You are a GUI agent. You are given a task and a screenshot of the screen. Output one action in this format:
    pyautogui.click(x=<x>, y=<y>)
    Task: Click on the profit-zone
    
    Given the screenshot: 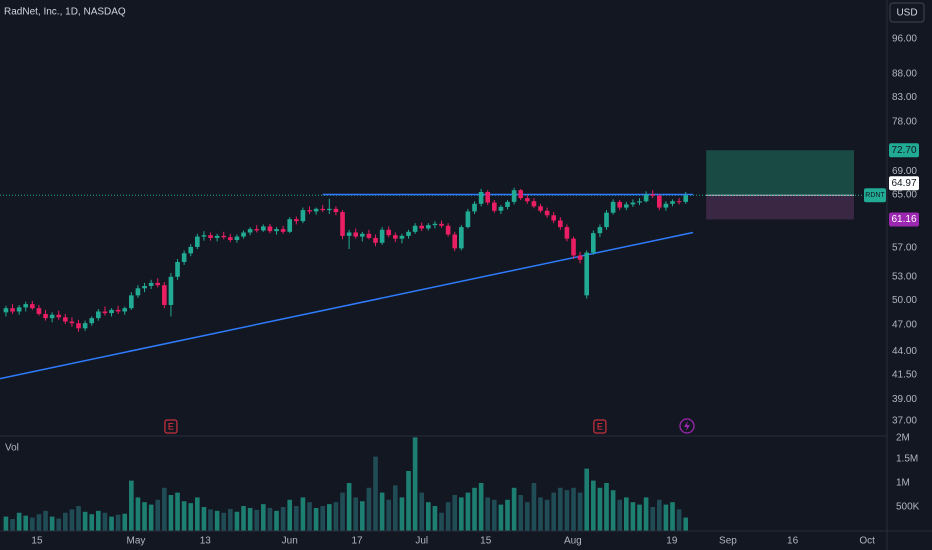 What is the action you would take?
    pyautogui.click(x=780, y=173)
    